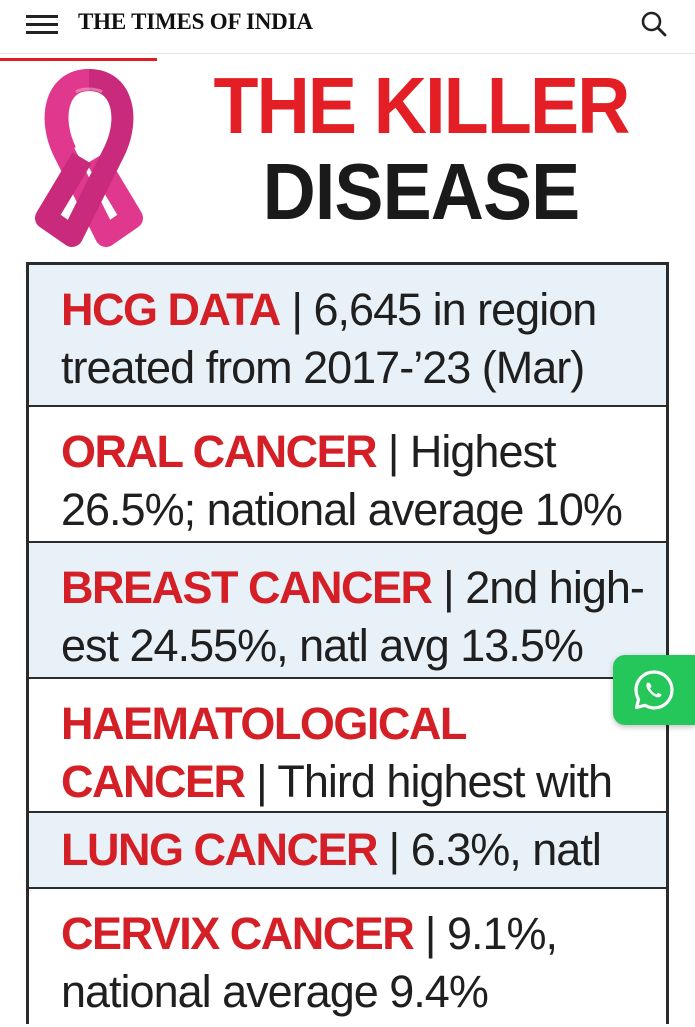 The image size is (695, 1027). I want to click on row-text: 9.1%, national average 9.4%, so click(309, 962).